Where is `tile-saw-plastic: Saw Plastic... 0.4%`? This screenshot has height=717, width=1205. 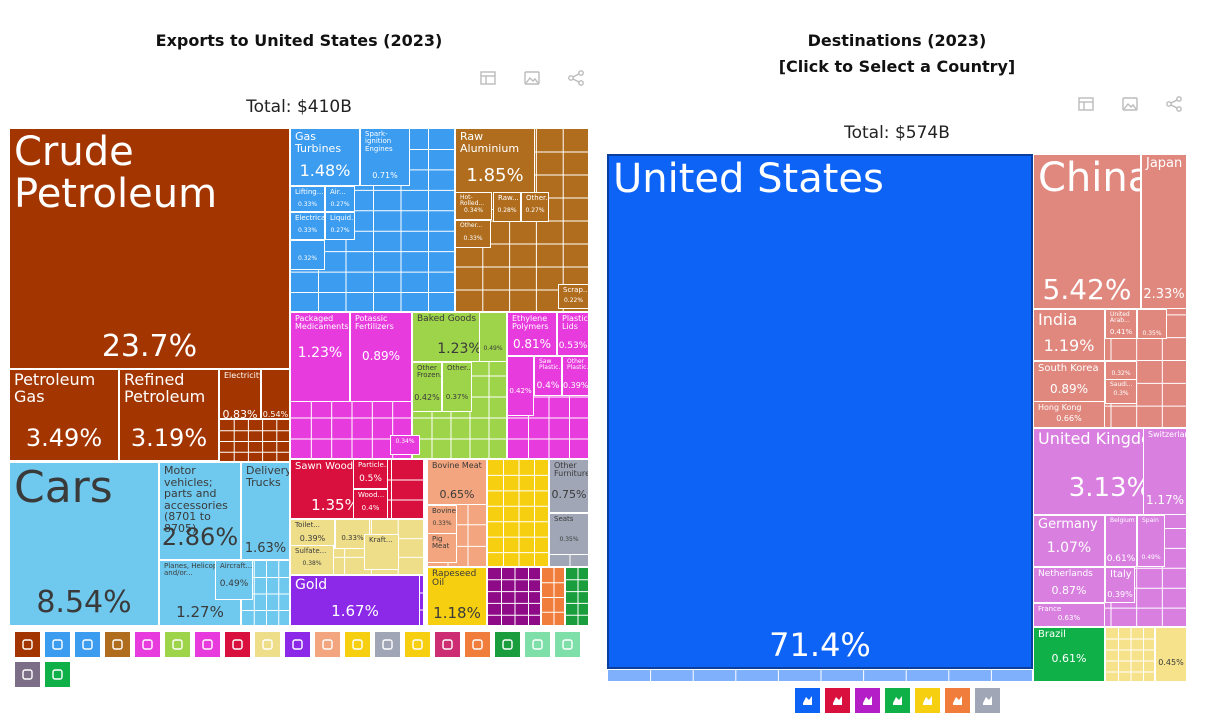
tile-saw-plastic: Saw Plastic... 0.4% is located at coordinates (548, 376).